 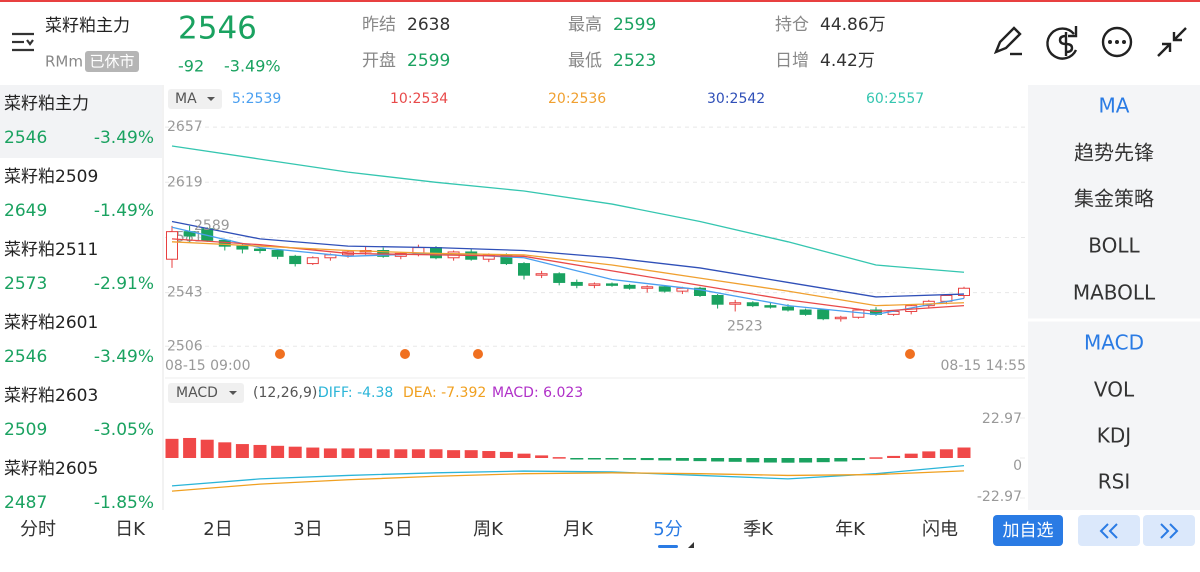 I want to click on sub-indicator: KDJ, so click(x=1114, y=436).